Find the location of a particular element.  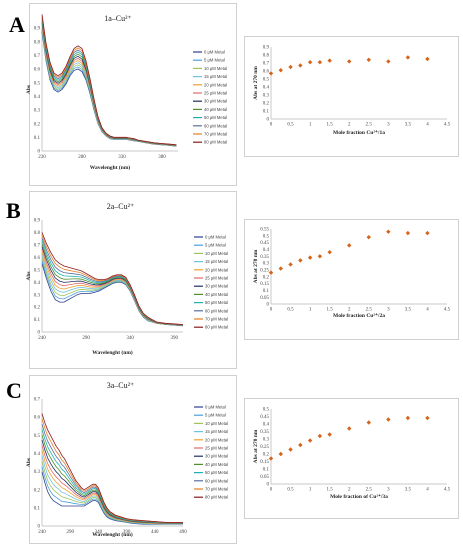

scatter-chart-b is located at coordinates (351, 279).